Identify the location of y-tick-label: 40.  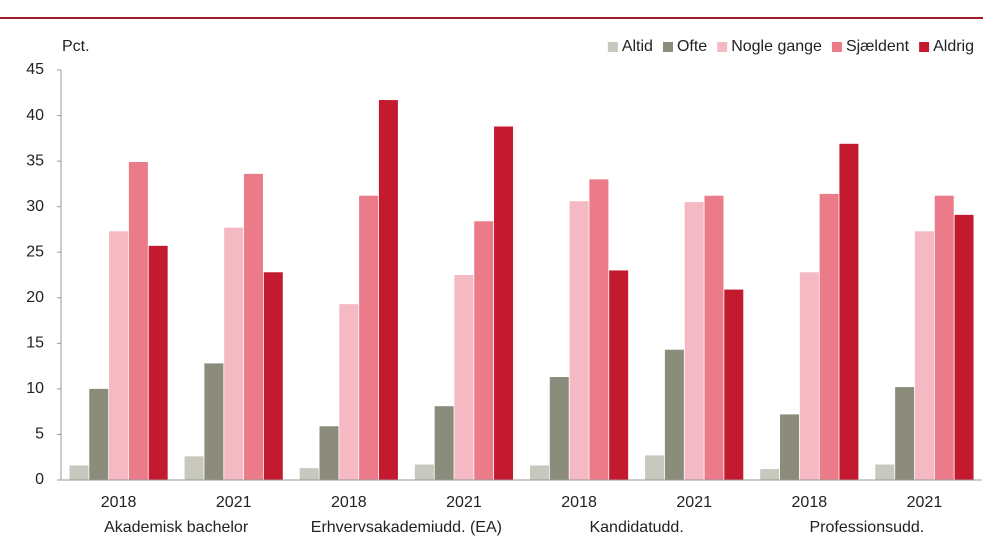
(35, 115).